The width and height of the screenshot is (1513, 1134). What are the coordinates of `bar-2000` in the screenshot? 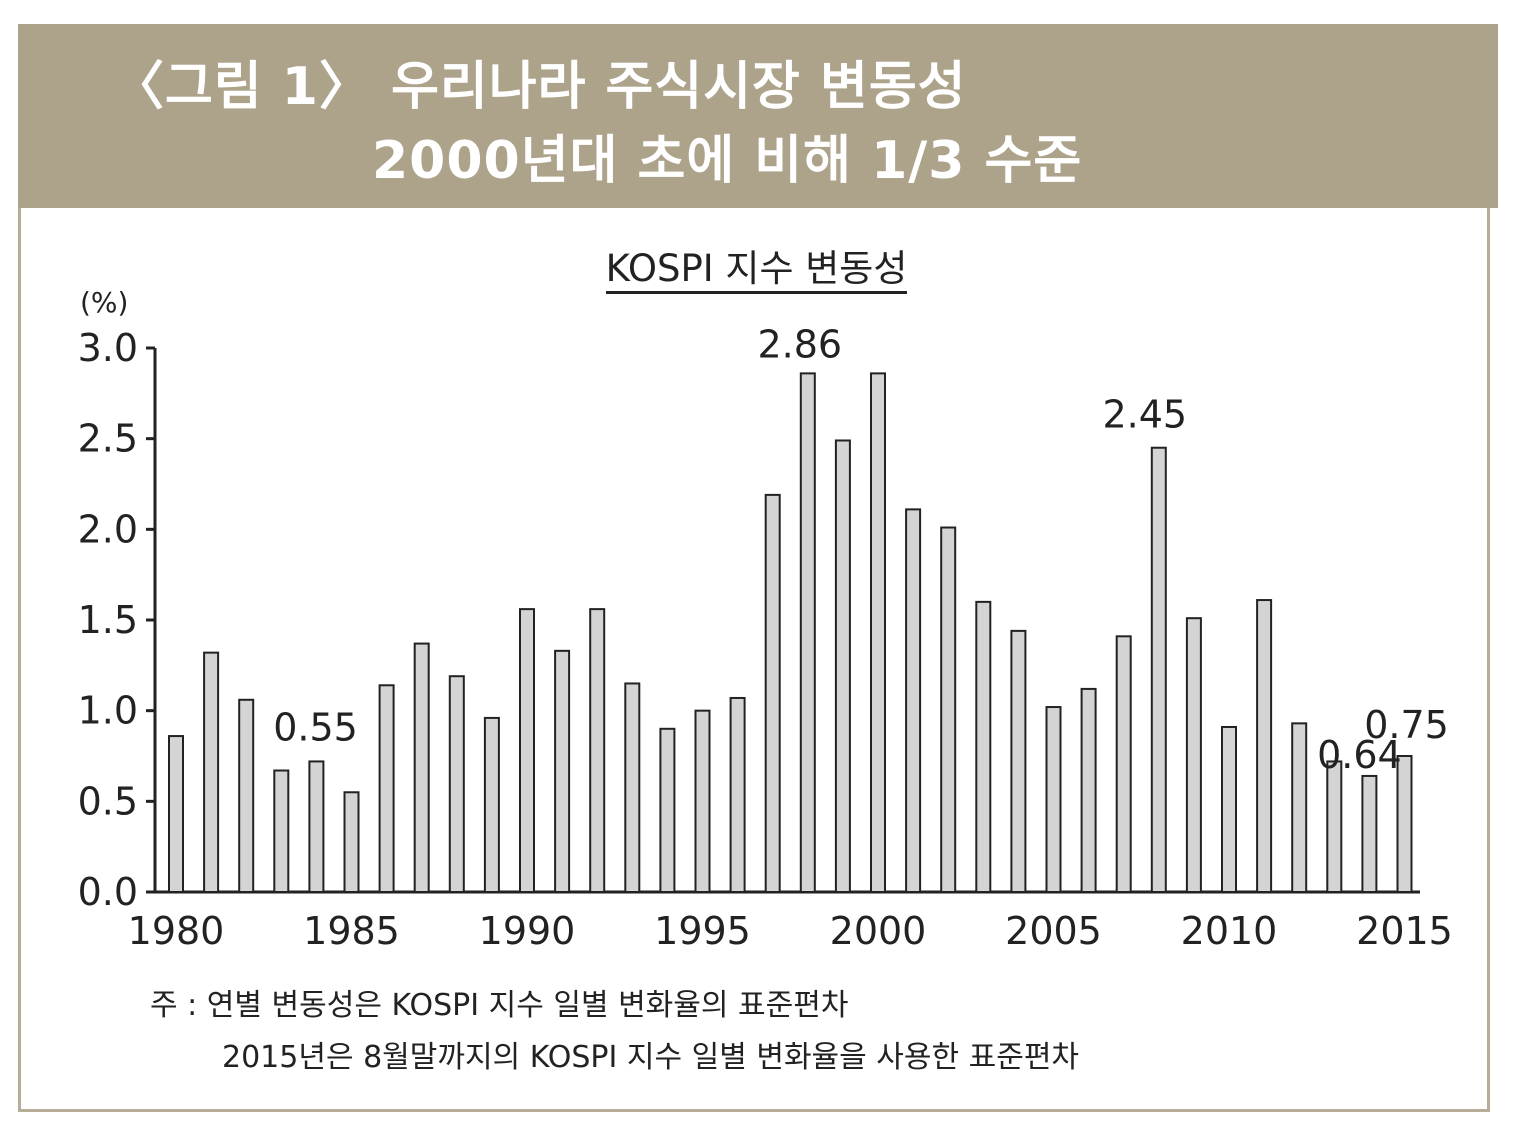 It's located at (878, 632).